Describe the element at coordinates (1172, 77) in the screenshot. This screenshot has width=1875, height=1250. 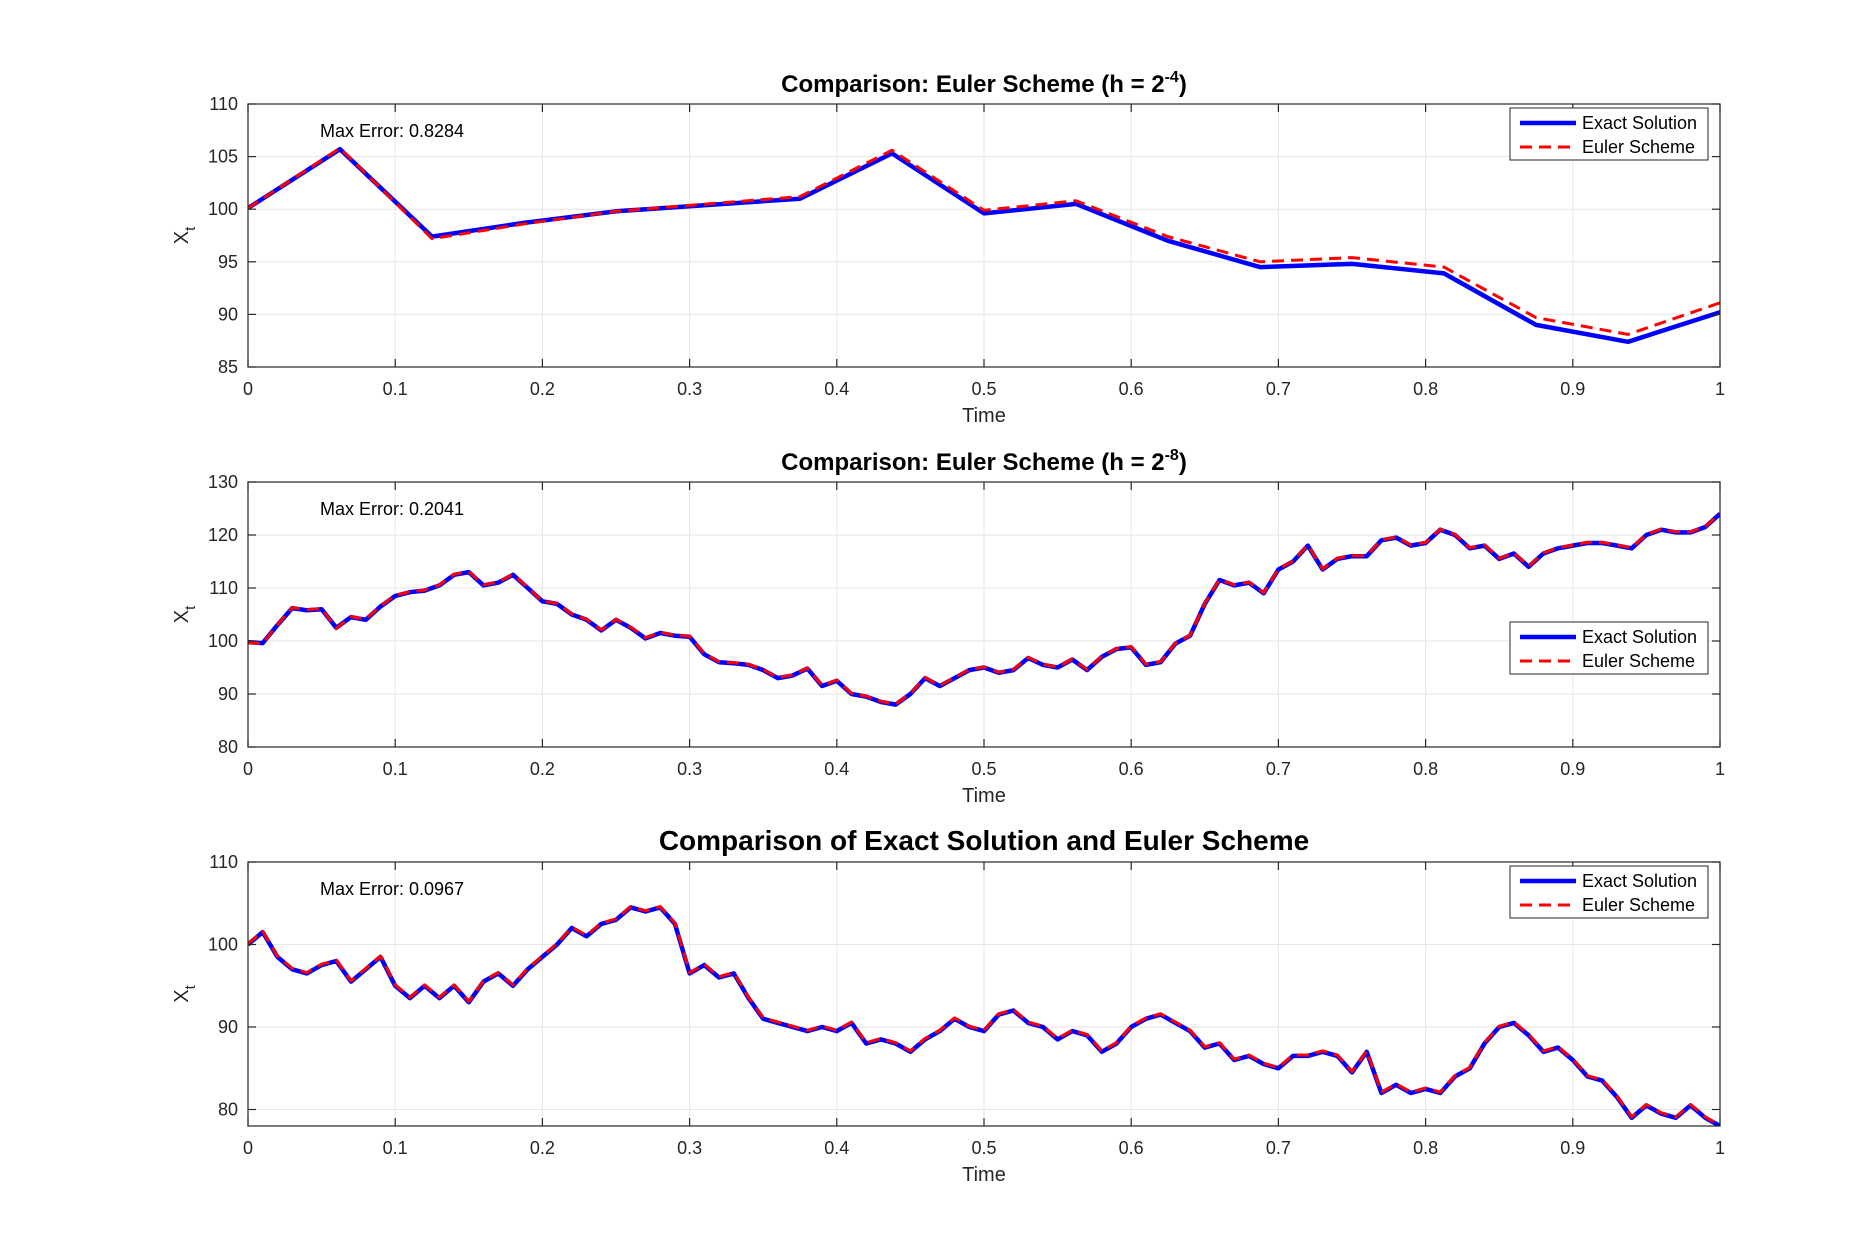
I see `chart-title-exponent: -4` at that location.